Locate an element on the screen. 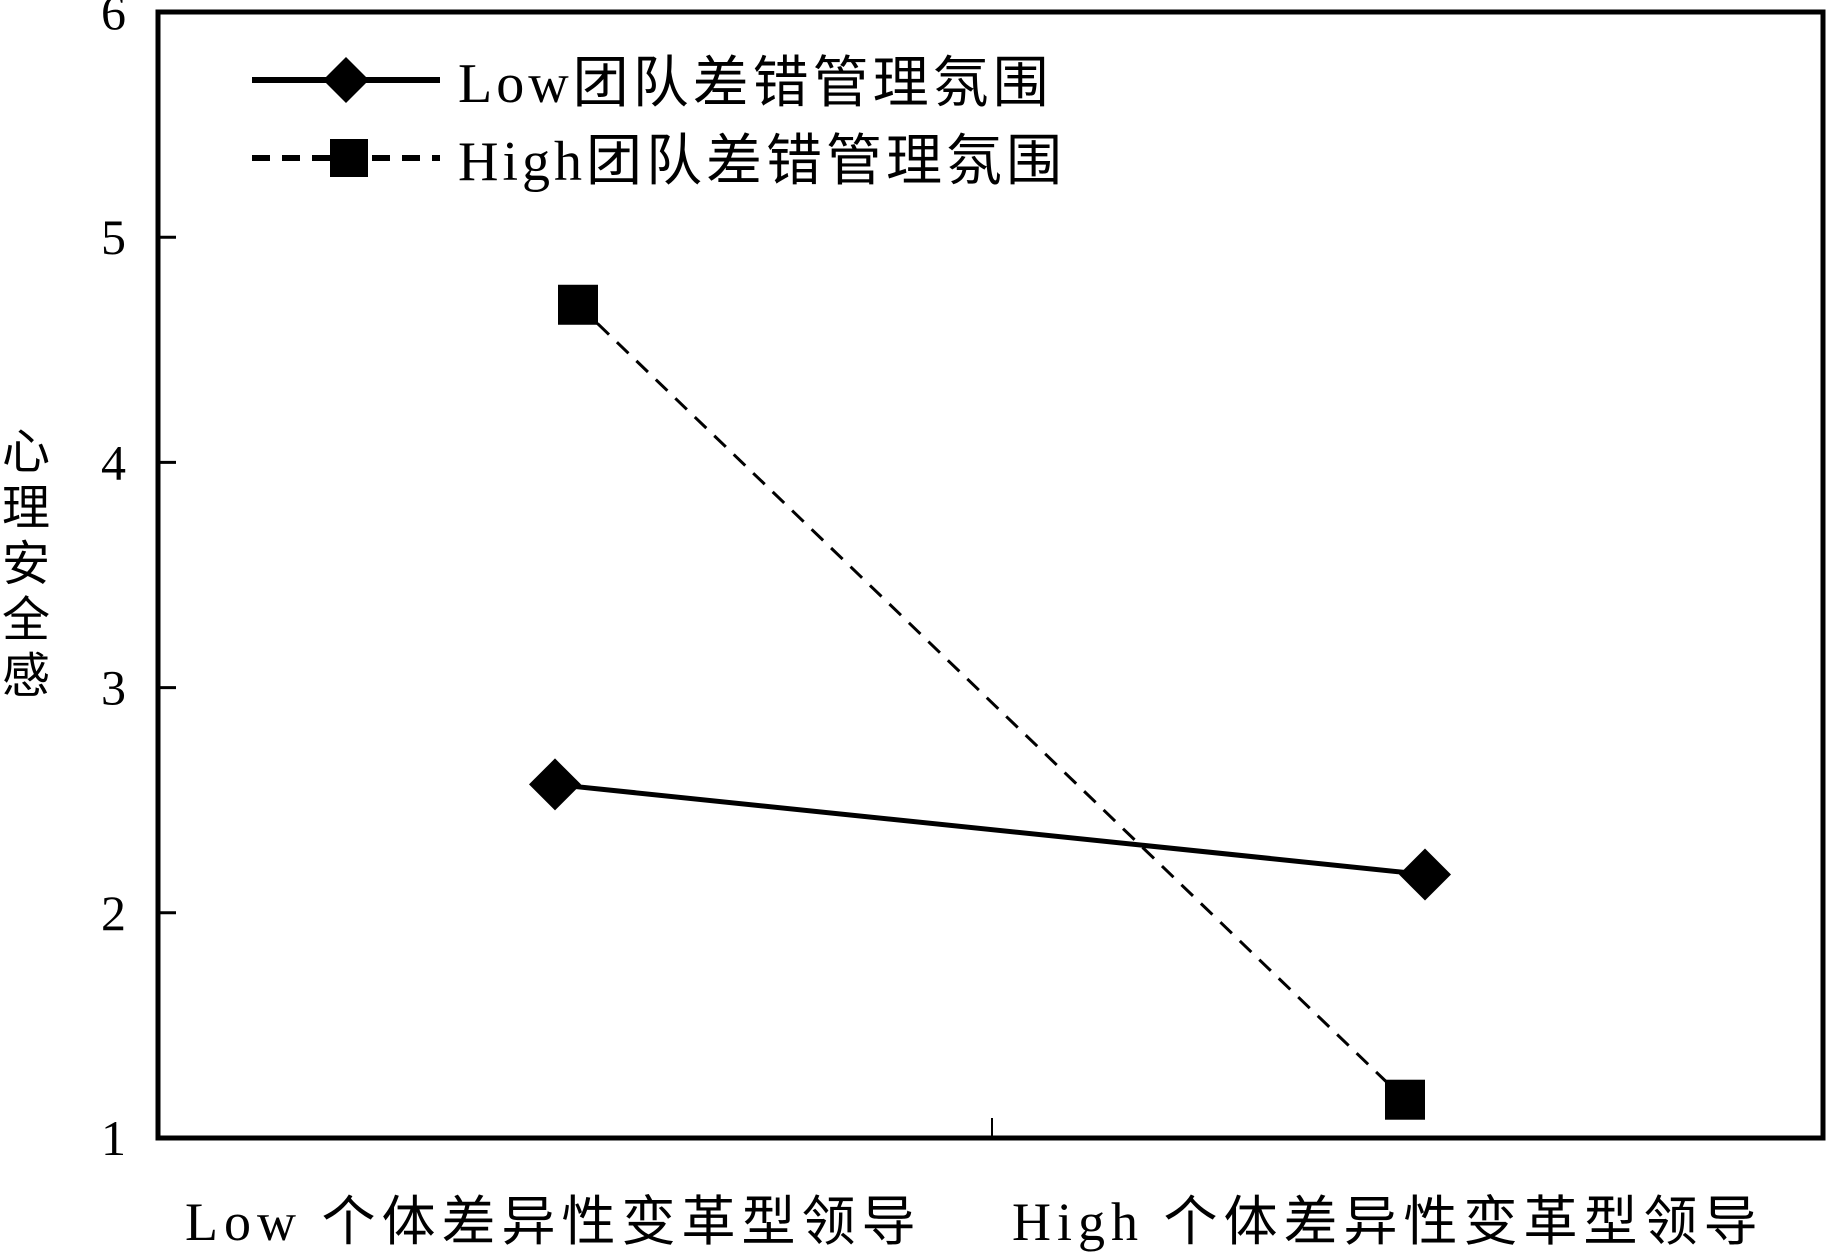 The height and width of the screenshot is (1254, 1830). y-tick-label: 4 is located at coordinates (113, 462).